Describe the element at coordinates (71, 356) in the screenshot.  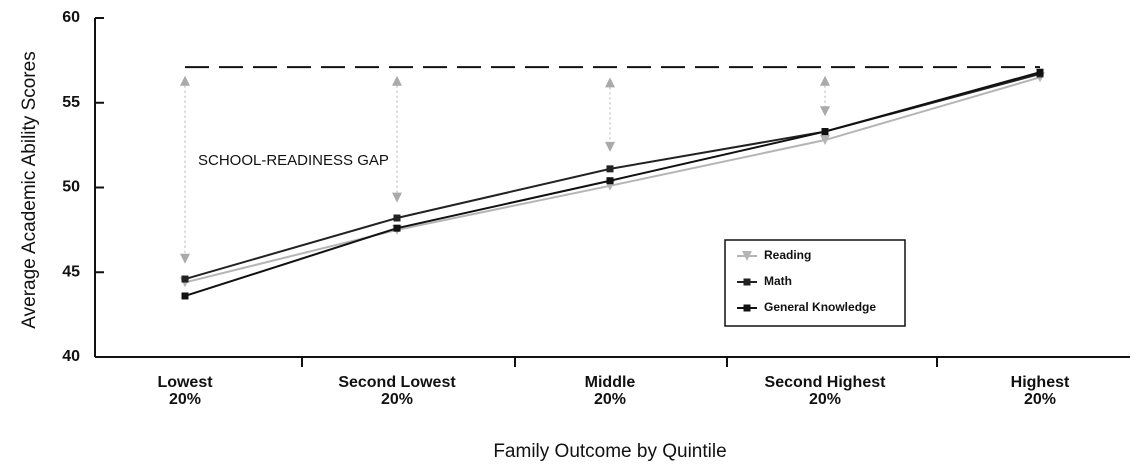
I see `y-tick-label: 40` at that location.